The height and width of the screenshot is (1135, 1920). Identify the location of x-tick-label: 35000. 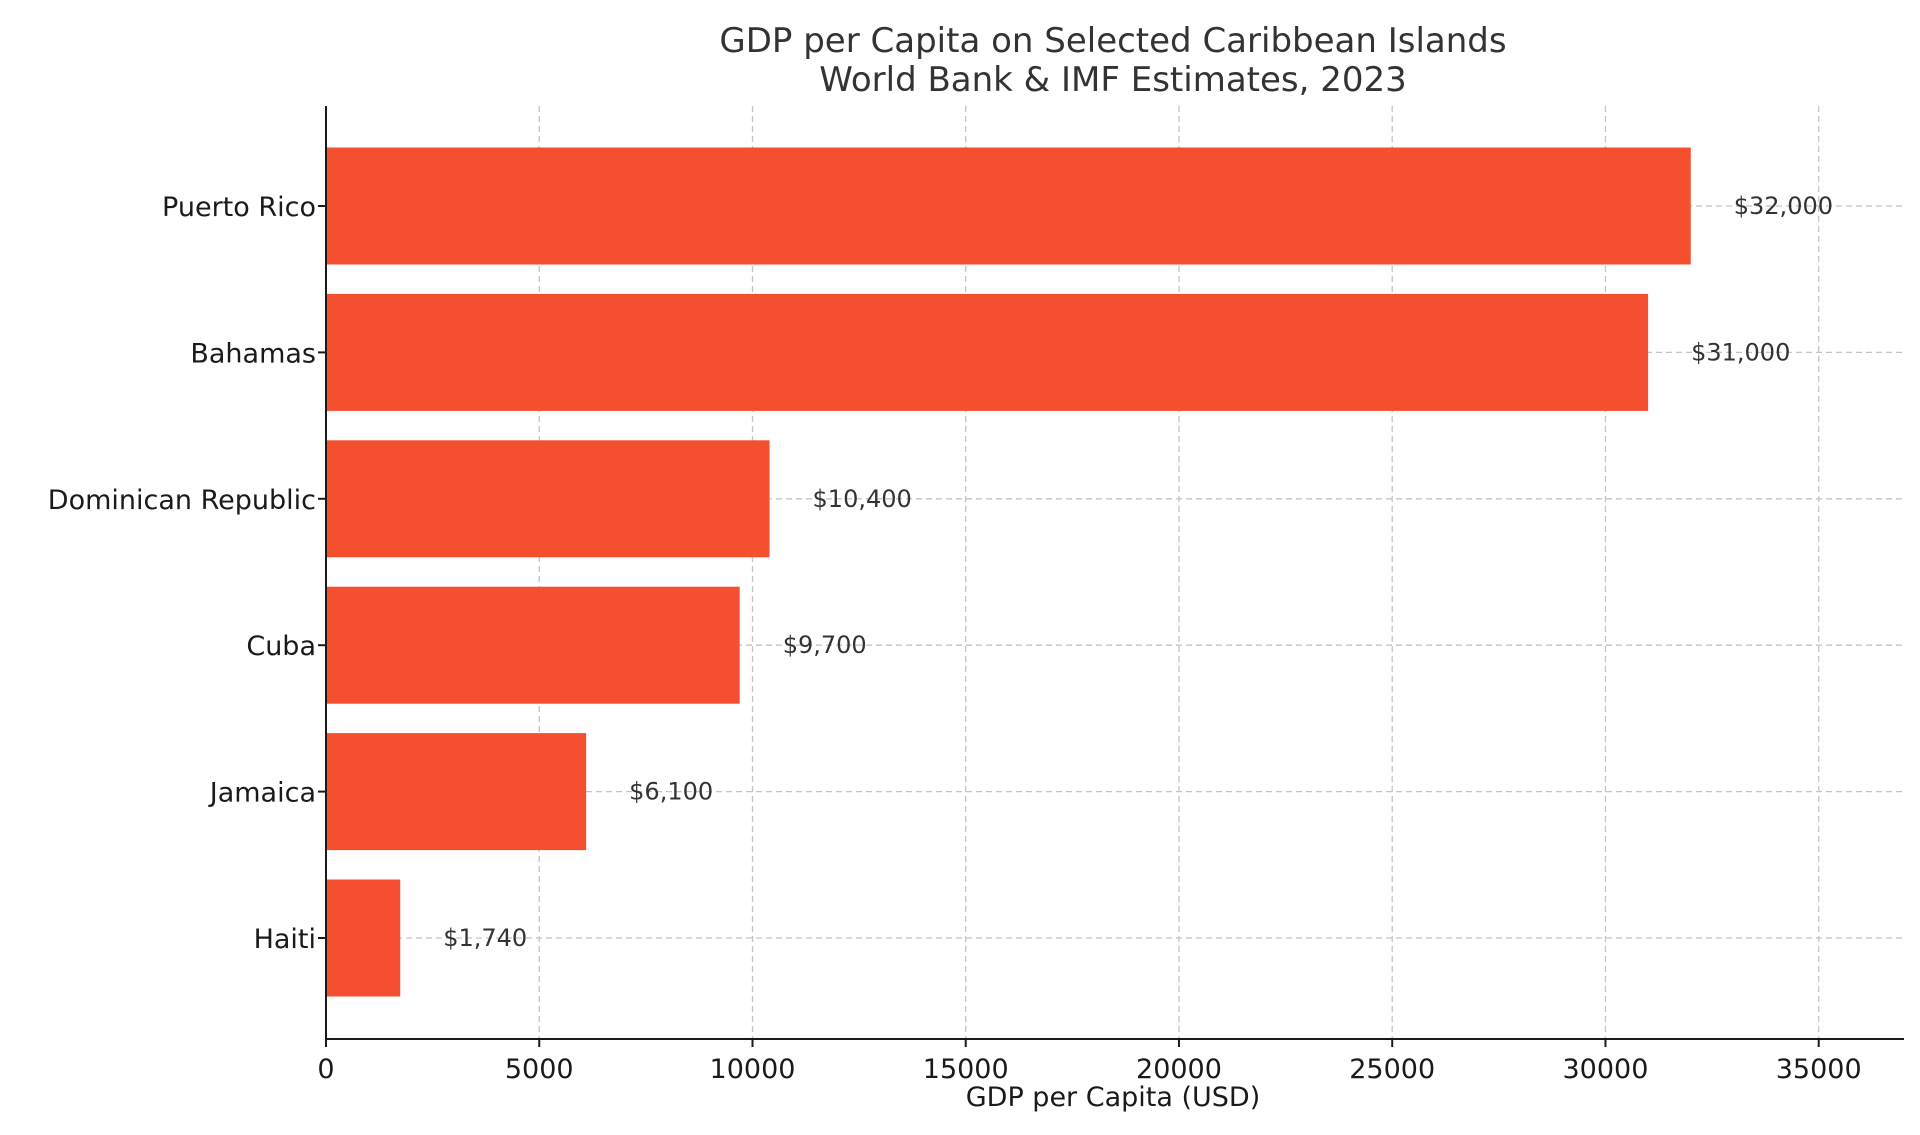
(1819, 1069).